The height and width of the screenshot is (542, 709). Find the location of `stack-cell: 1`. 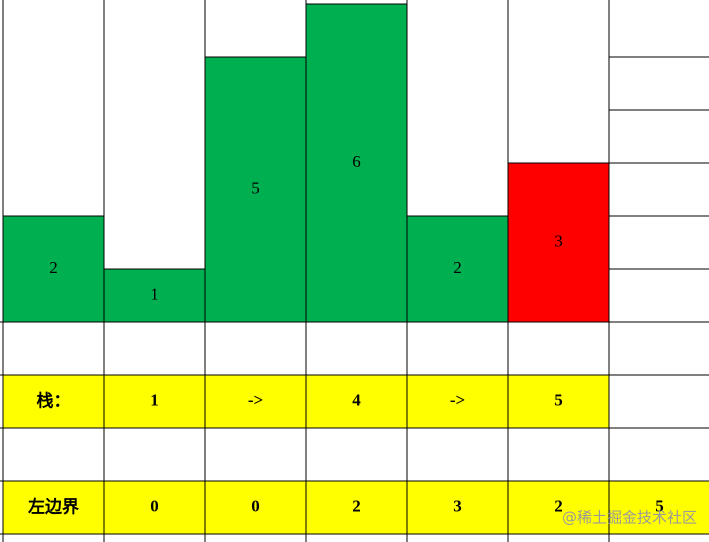

stack-cell: 1 is located at coordinates (154, 399).